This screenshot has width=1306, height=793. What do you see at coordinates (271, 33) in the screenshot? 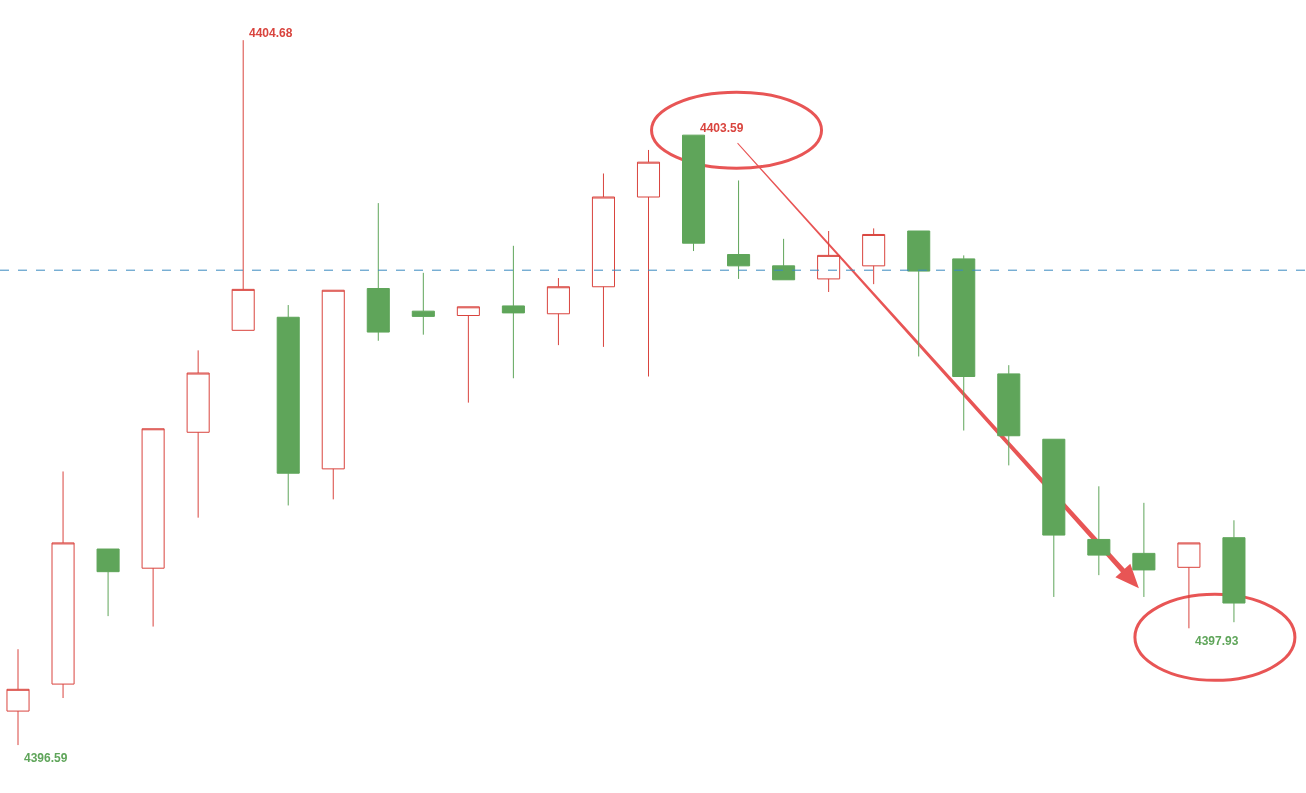
I see `text: 4404.68` at bounding box center [271, 33].